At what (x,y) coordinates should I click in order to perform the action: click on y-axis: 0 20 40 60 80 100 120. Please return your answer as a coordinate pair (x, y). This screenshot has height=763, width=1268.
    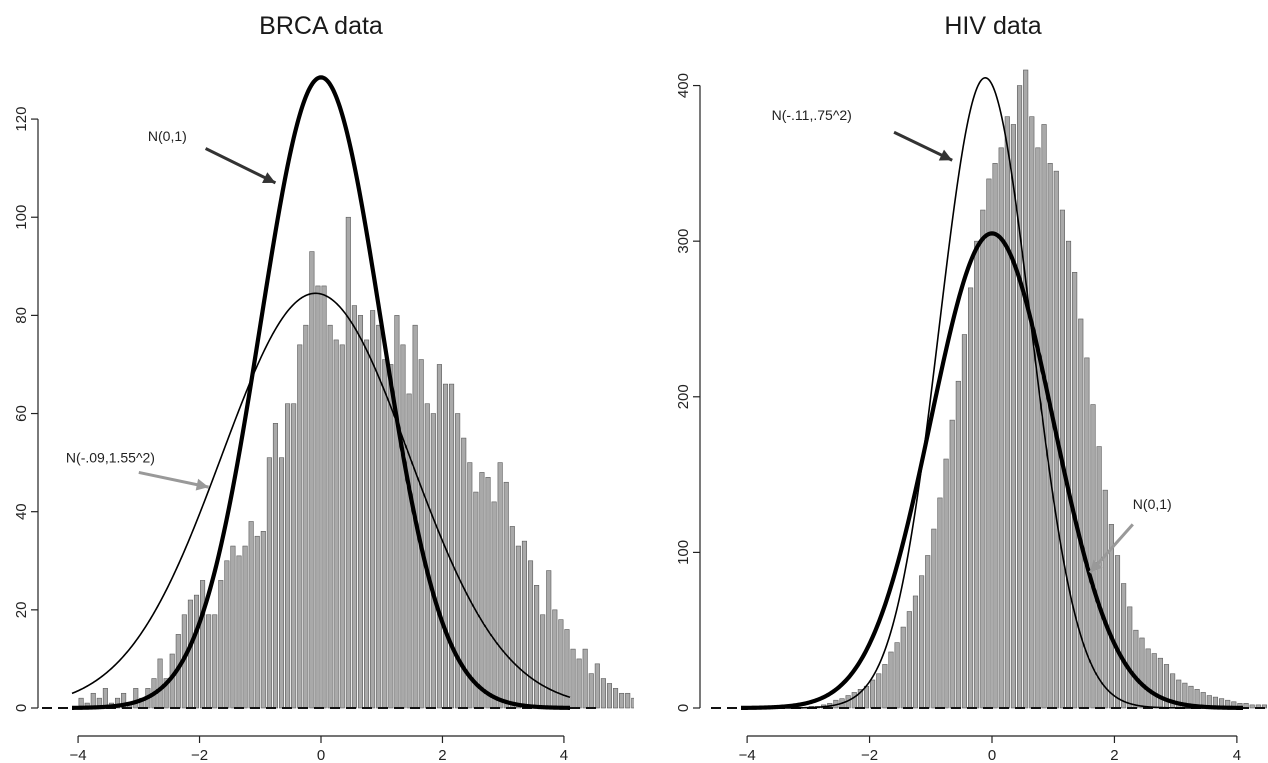
    Looking at the image, I should click on (26, 409).